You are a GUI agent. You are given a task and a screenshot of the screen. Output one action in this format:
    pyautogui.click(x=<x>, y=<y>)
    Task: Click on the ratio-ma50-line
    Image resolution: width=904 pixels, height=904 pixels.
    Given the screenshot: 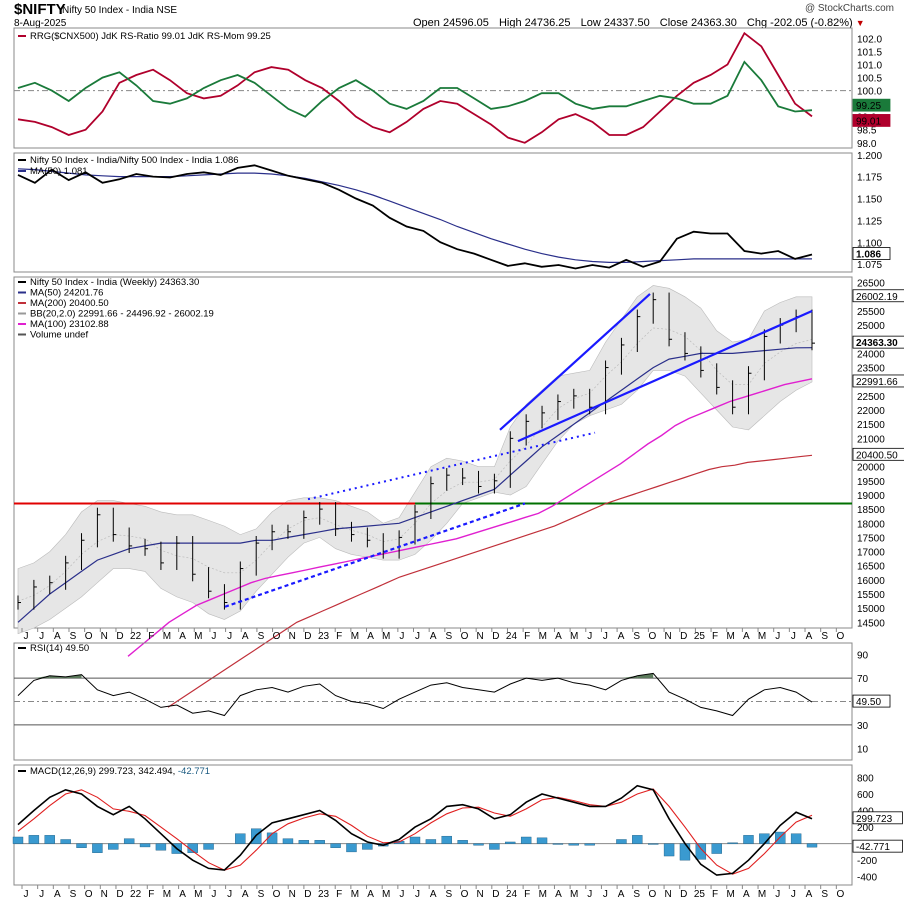 What is the action you would take?
    pyautogui.click(x=414, y=215)
    